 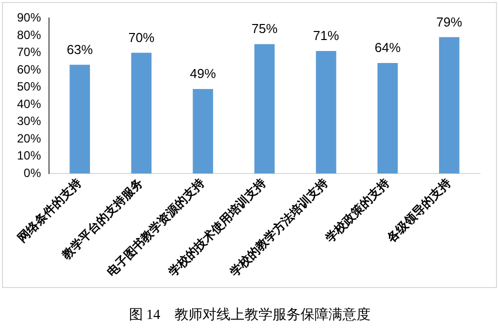 I want to click on data-label: 71%, so click(x=326, y=36).